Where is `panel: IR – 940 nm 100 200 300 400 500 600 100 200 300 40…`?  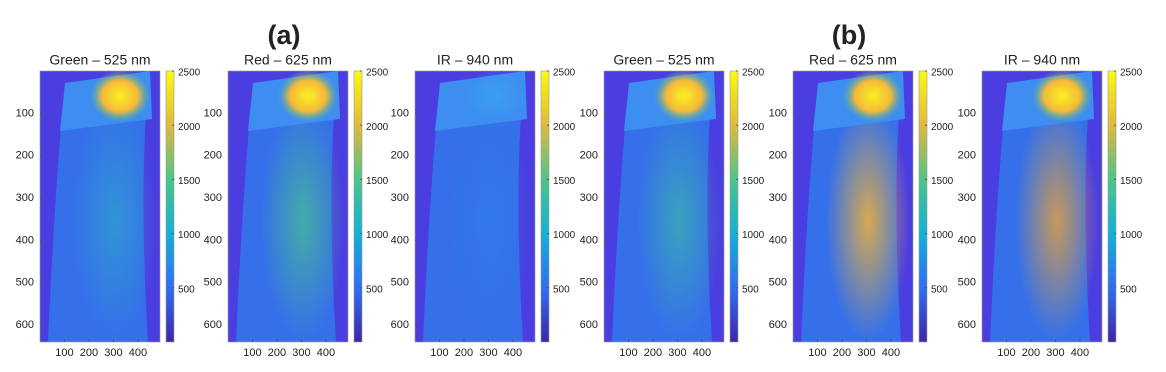
panel: IR – 940 nm 100 200 300 400 500 600 100 200 300 40… is located at coordinates (483, 205).